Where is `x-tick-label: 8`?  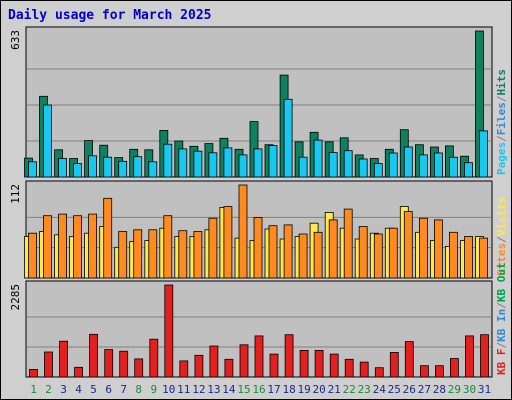
x-tick-label: 8 is located at coordinates (138, 389).